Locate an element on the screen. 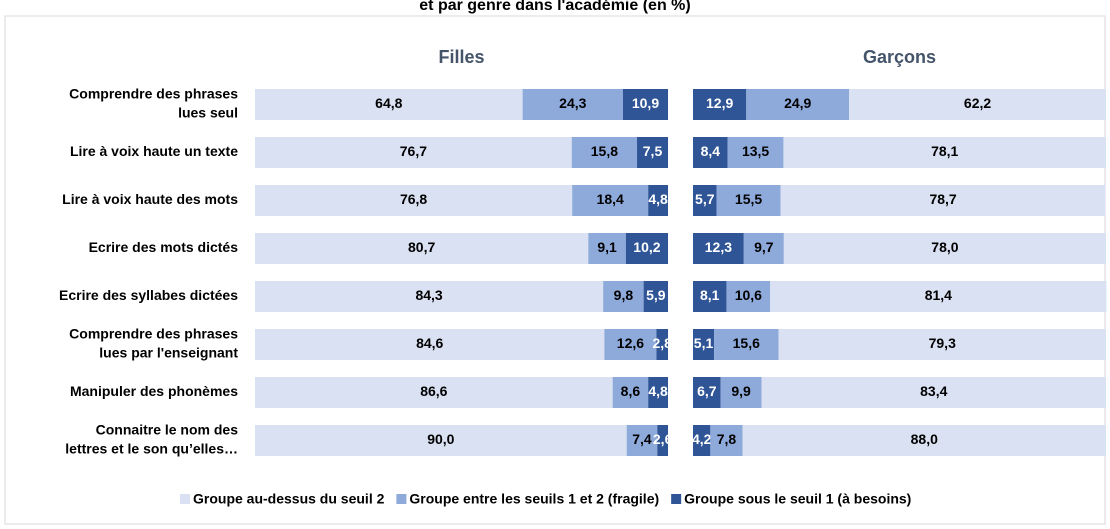 The image size is (1110, 529). value-label: 10,2 is located at coordinates (646, 247).